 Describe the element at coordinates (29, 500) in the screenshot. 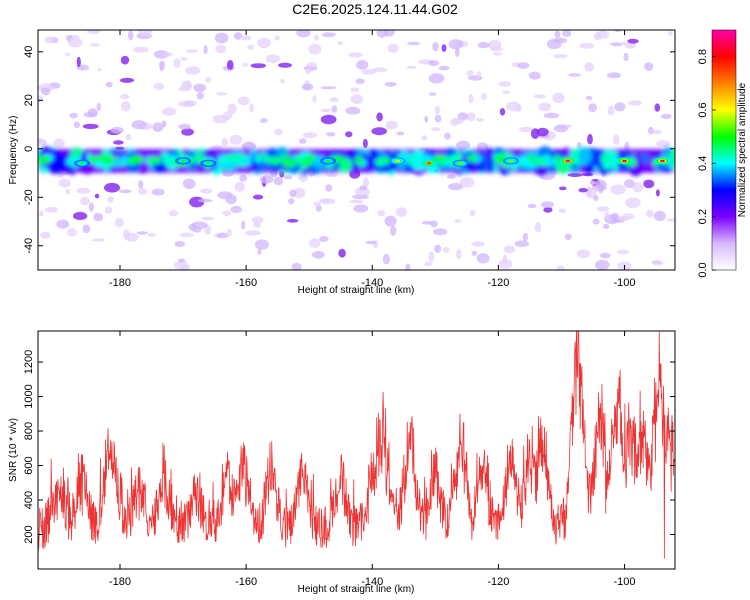

I see `y-tick-label: 400` at that location.